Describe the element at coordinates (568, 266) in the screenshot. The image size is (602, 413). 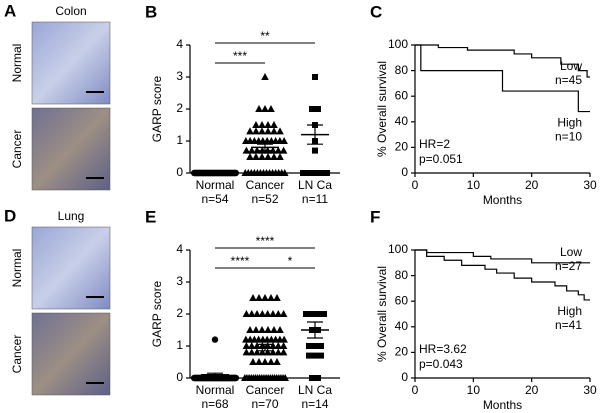
I see `series-count: n=27` at that location.